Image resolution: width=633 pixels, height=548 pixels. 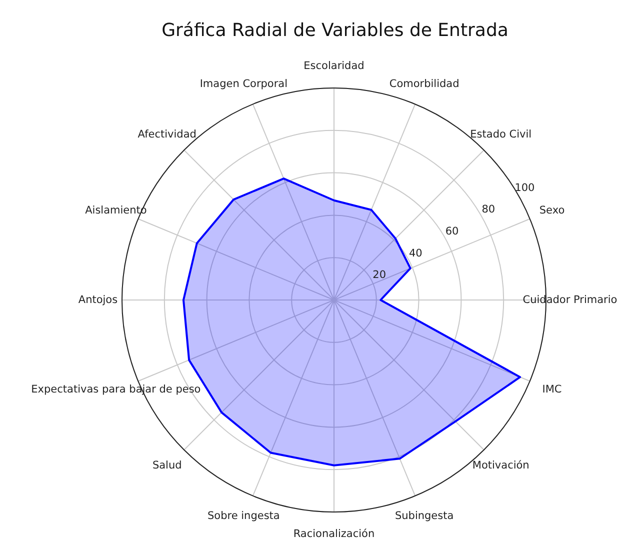 I want to click on spoke-label: Antojos, so click(x=98, y=300).